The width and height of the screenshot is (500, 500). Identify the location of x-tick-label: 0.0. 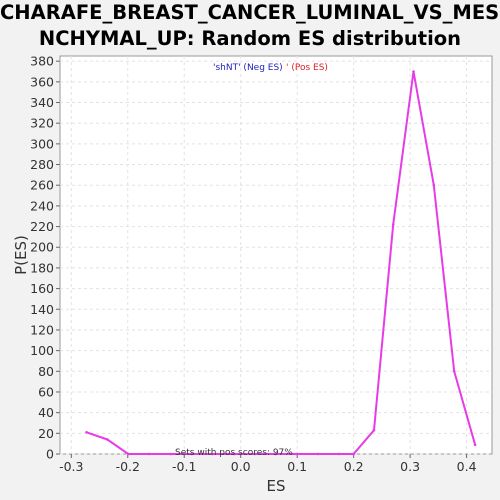
(241, 466).